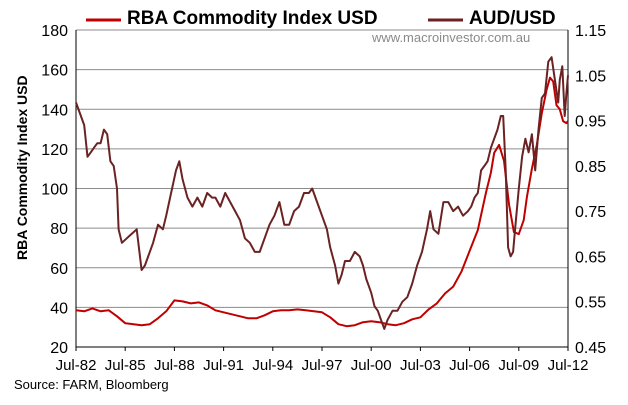 The width and height of the screenshot is (628, 405). What do you see at coordinates (54, 150) in the screenshot?
I see `y-tick-label-left: 120` at bounding box center [54, 150].